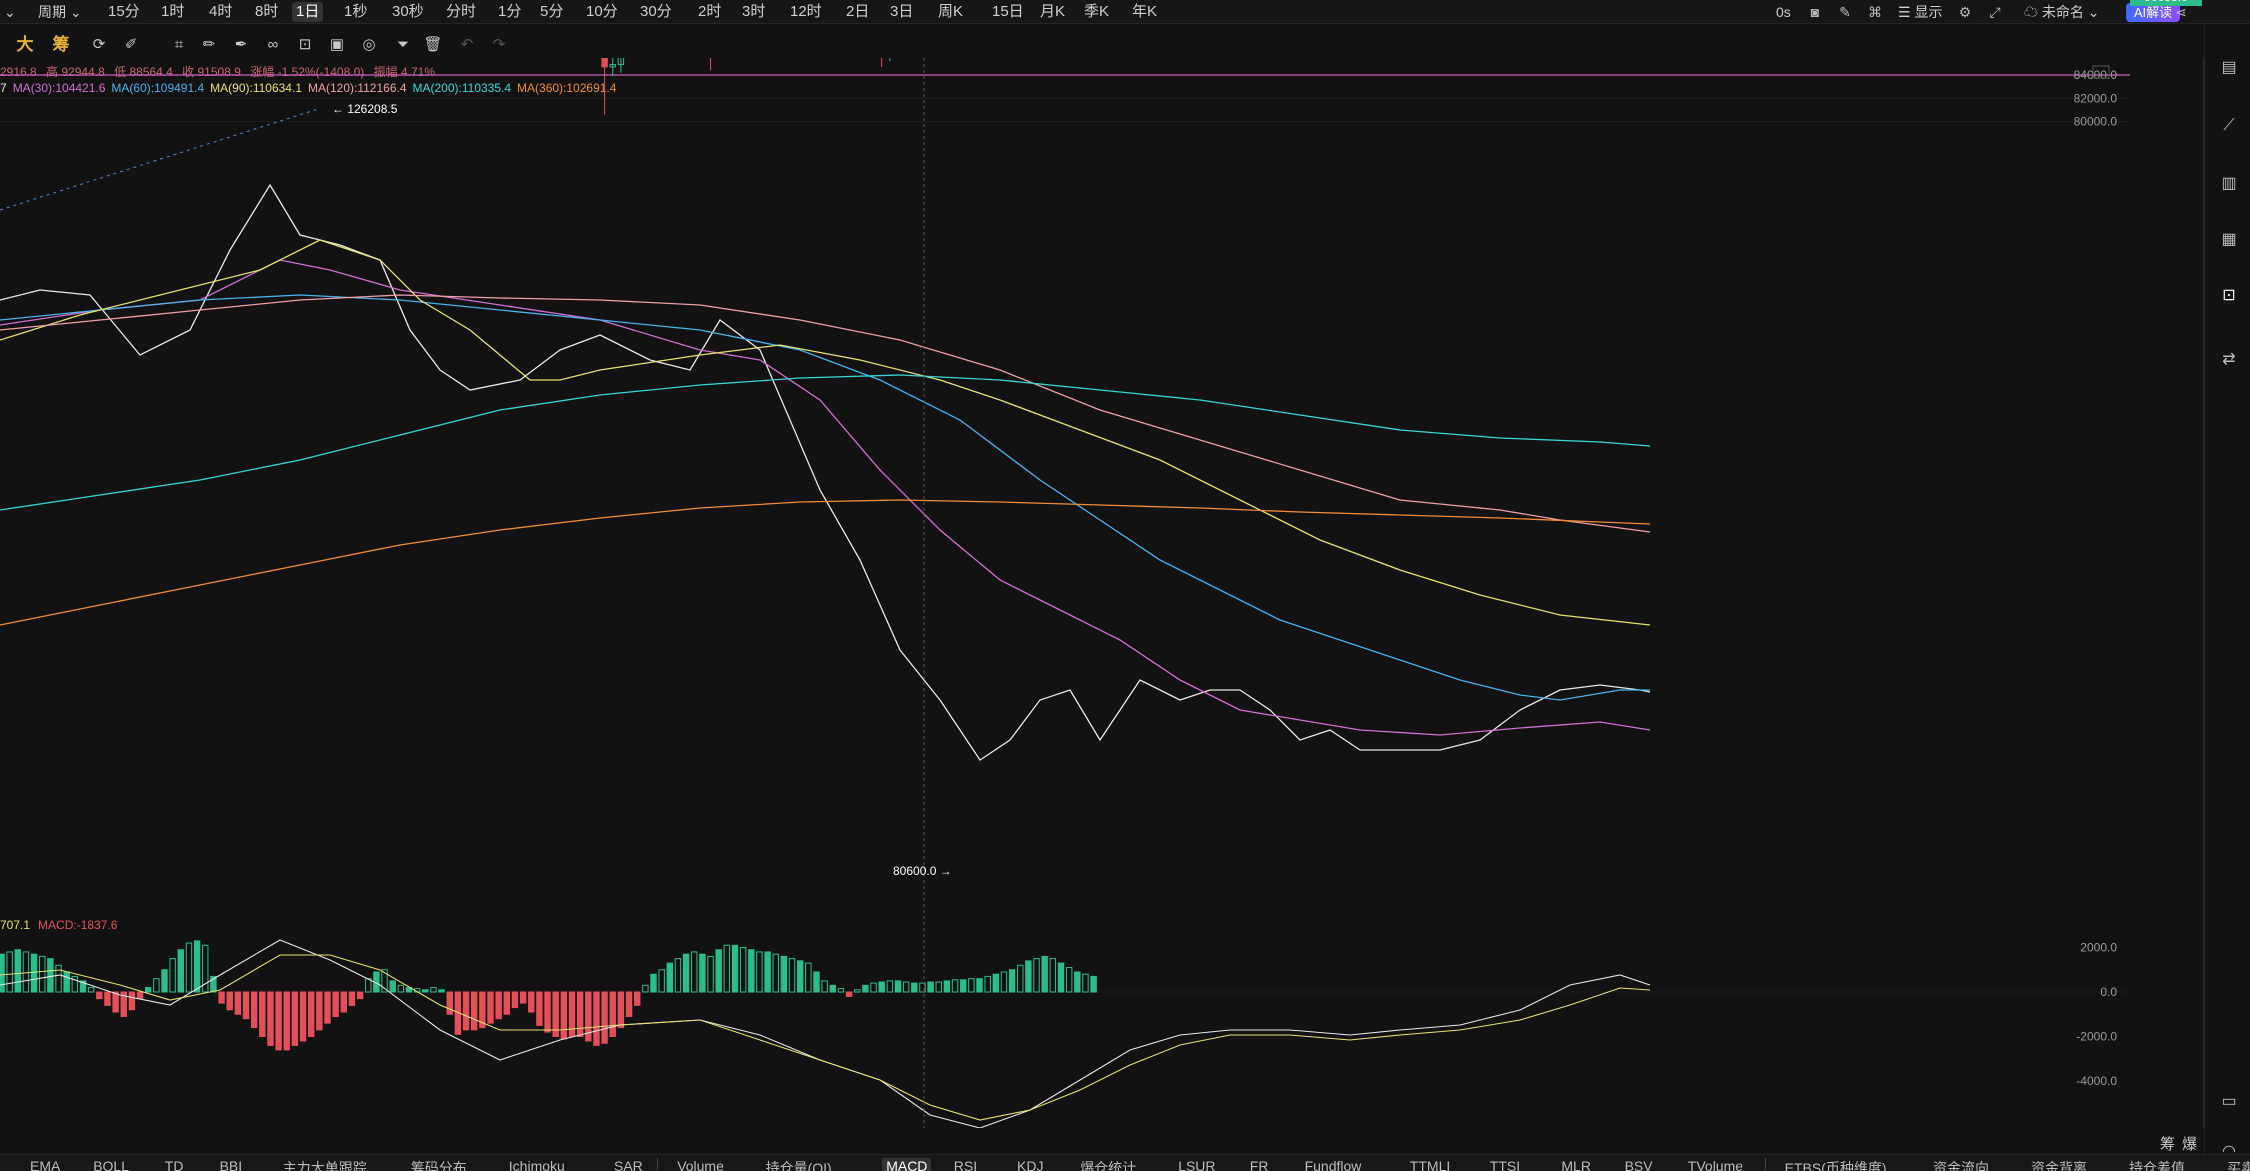 Image resolution: width=2250 pixels, height=1171 pixels. What do you see at coordinates (59, 88) in the screenshot?
I see `ma-legend-item: MA(30):104421.6` at bounding box center [59, 88].